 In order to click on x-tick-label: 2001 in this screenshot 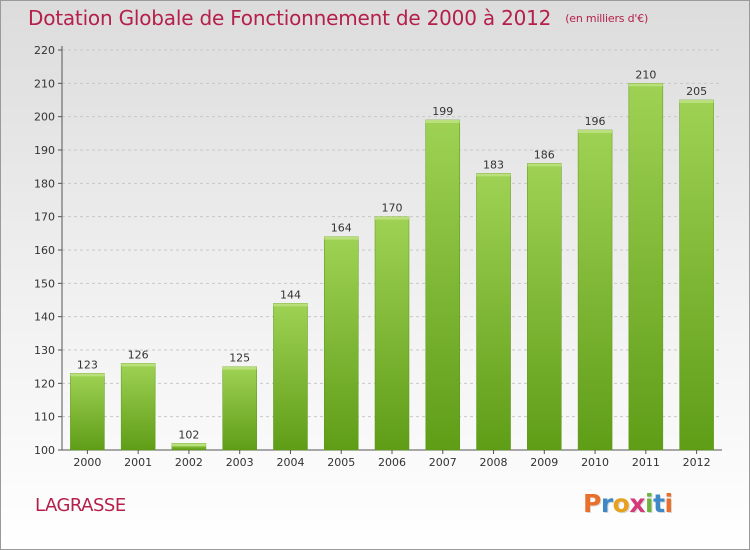, I will do `click(138, 462)`.